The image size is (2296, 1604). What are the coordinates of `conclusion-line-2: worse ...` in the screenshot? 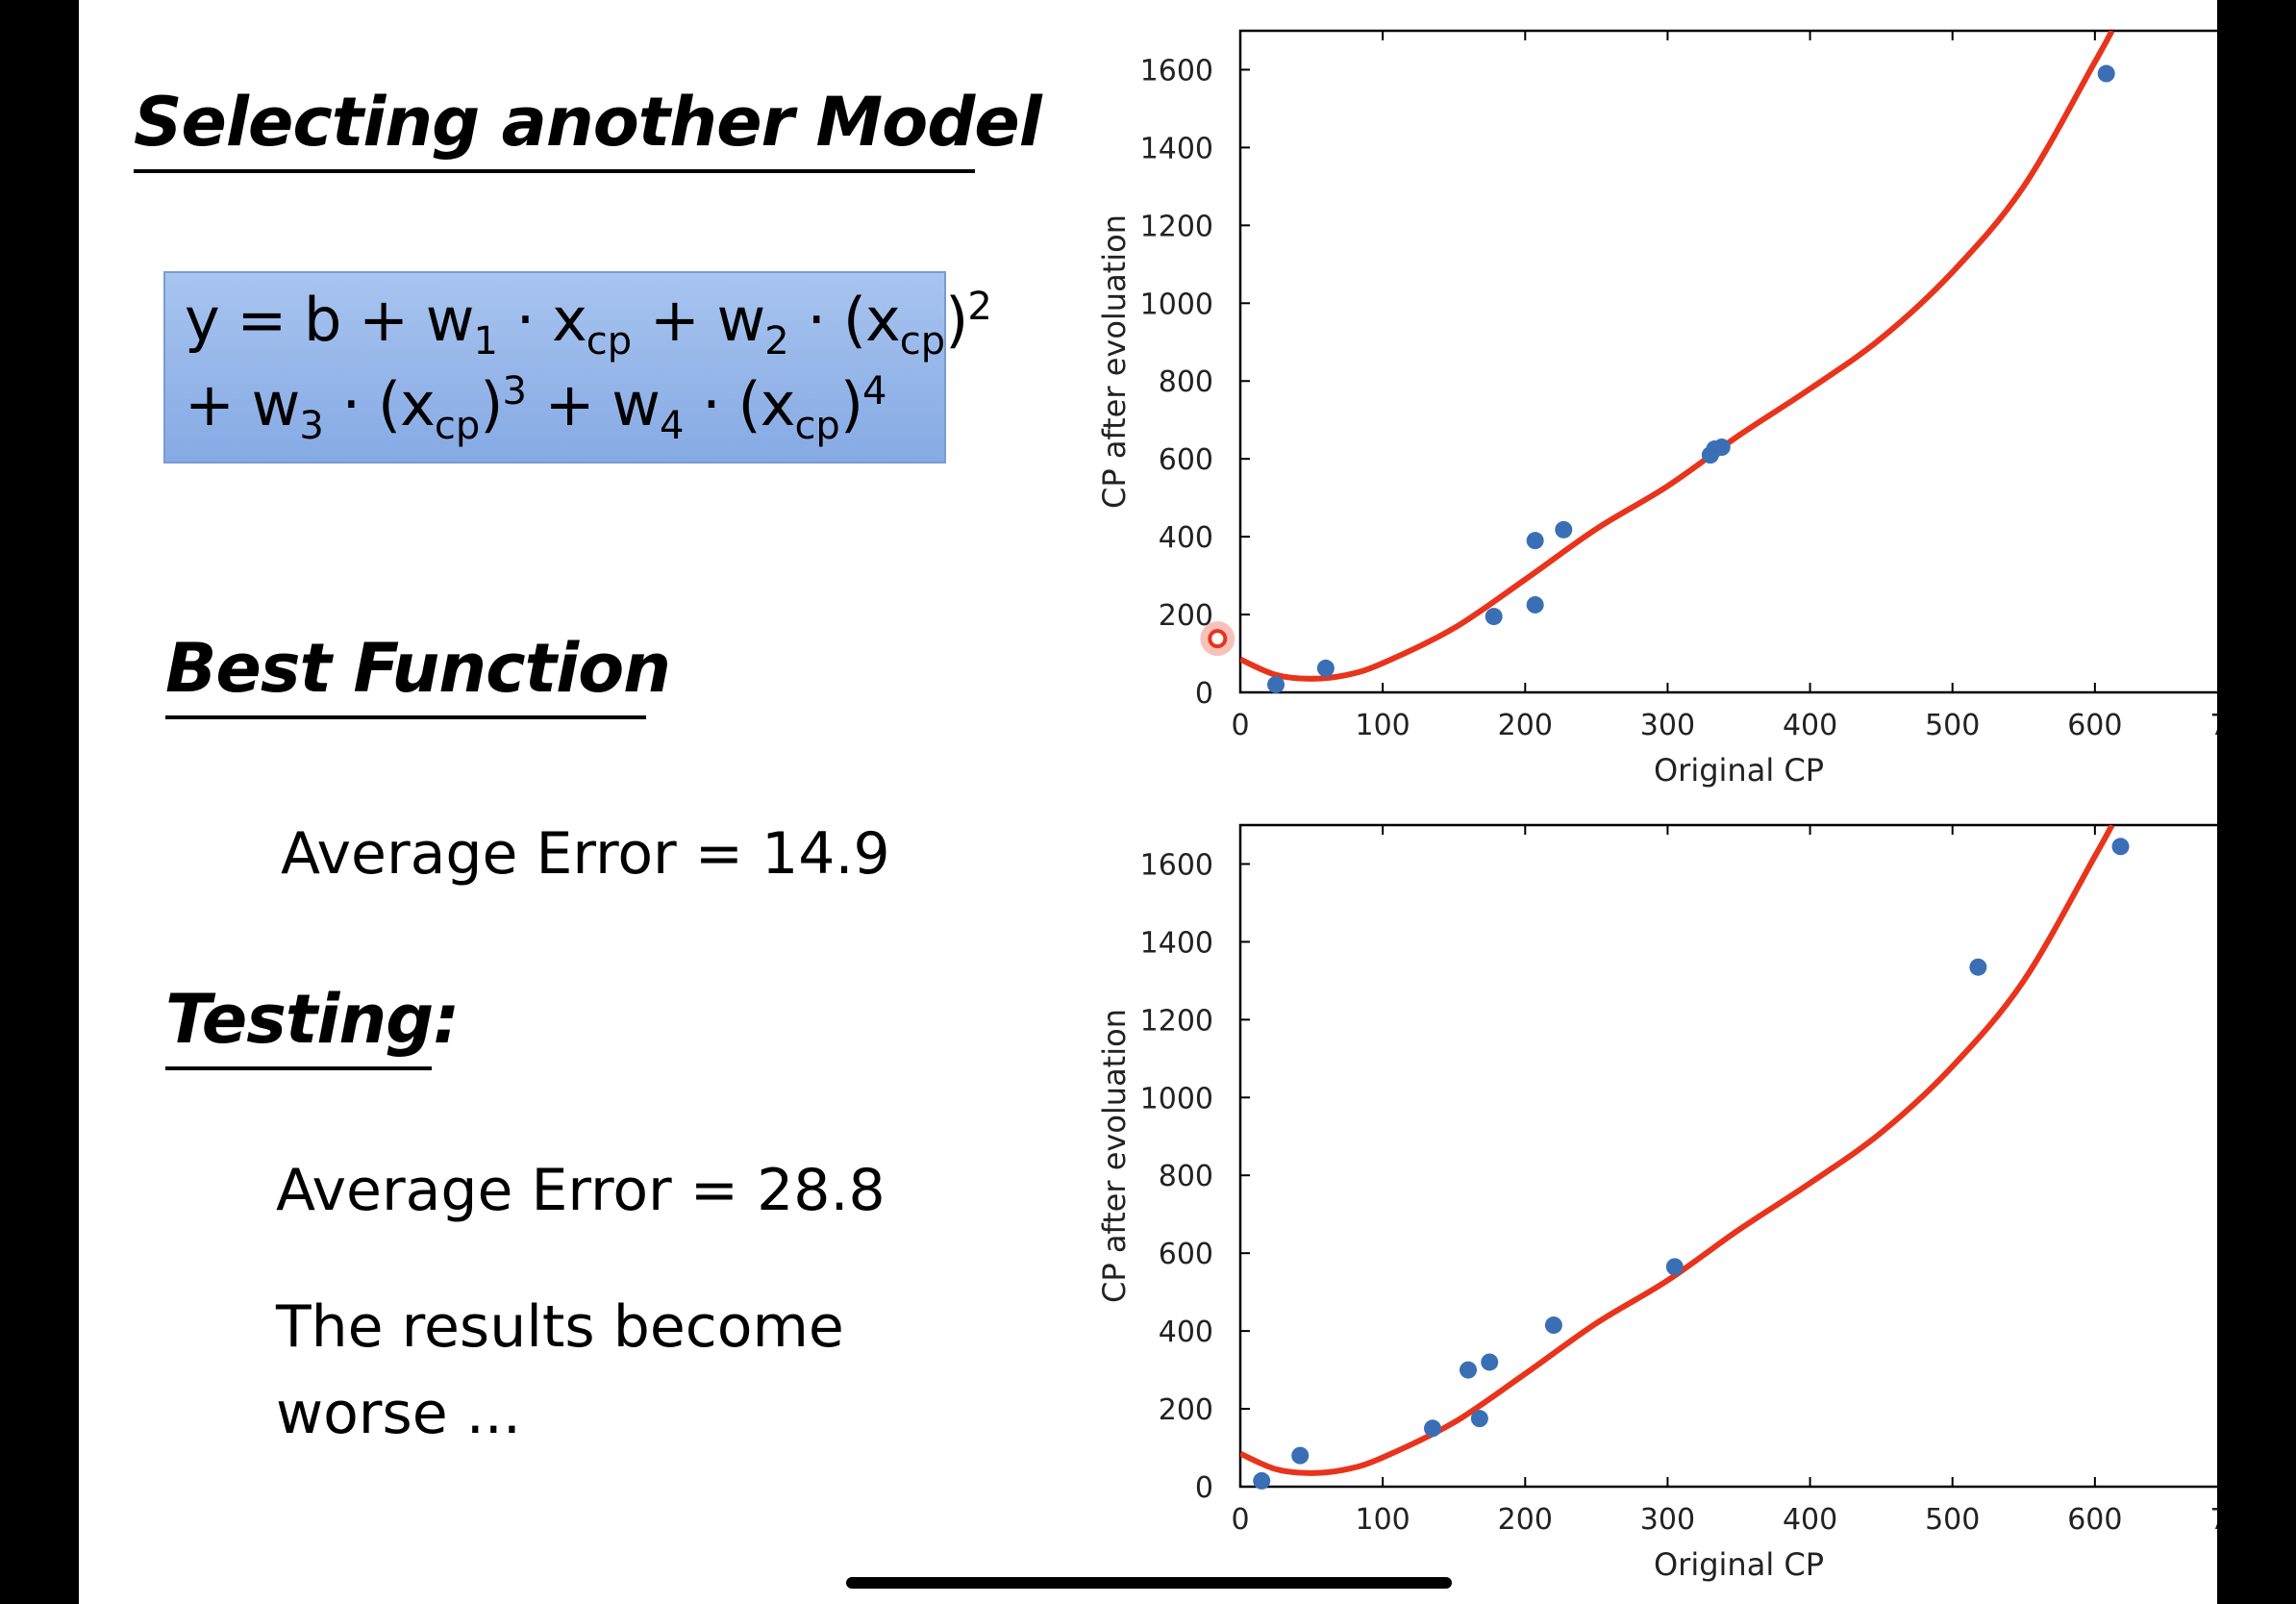 It's located at (398, 1413).